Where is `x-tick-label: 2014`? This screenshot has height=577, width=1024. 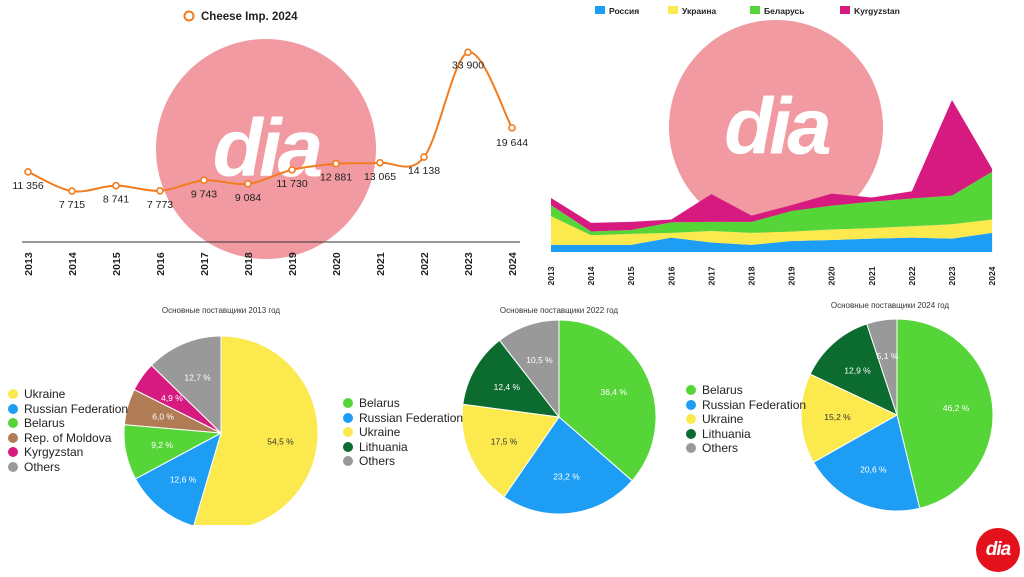
x-tick-label: 2014 is located at coordinates (591, 275).